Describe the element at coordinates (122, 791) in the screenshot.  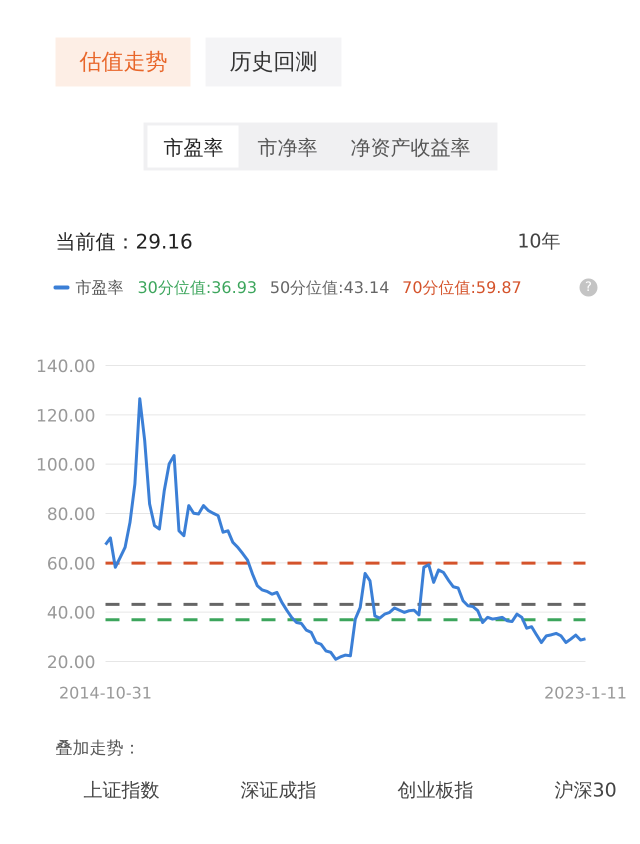
I see `text: 上证指数` at that location.